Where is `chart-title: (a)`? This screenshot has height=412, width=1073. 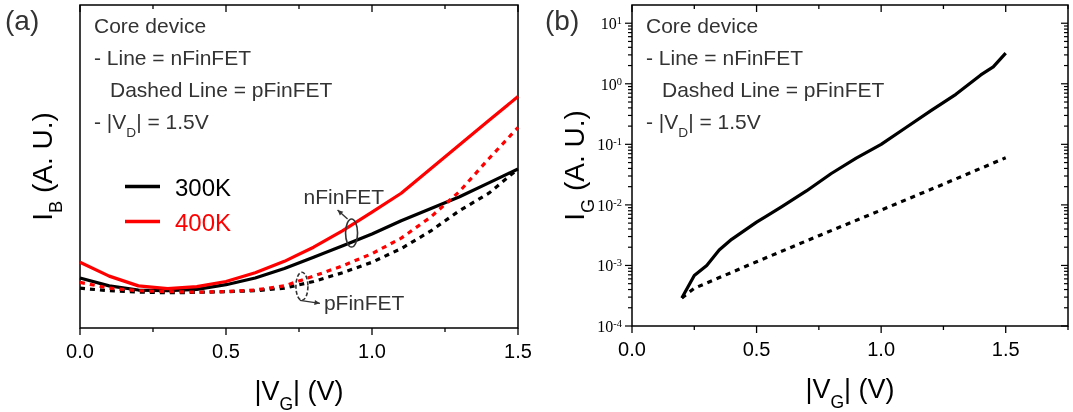 chart-title: (a) is located at coordinates (22, 20).